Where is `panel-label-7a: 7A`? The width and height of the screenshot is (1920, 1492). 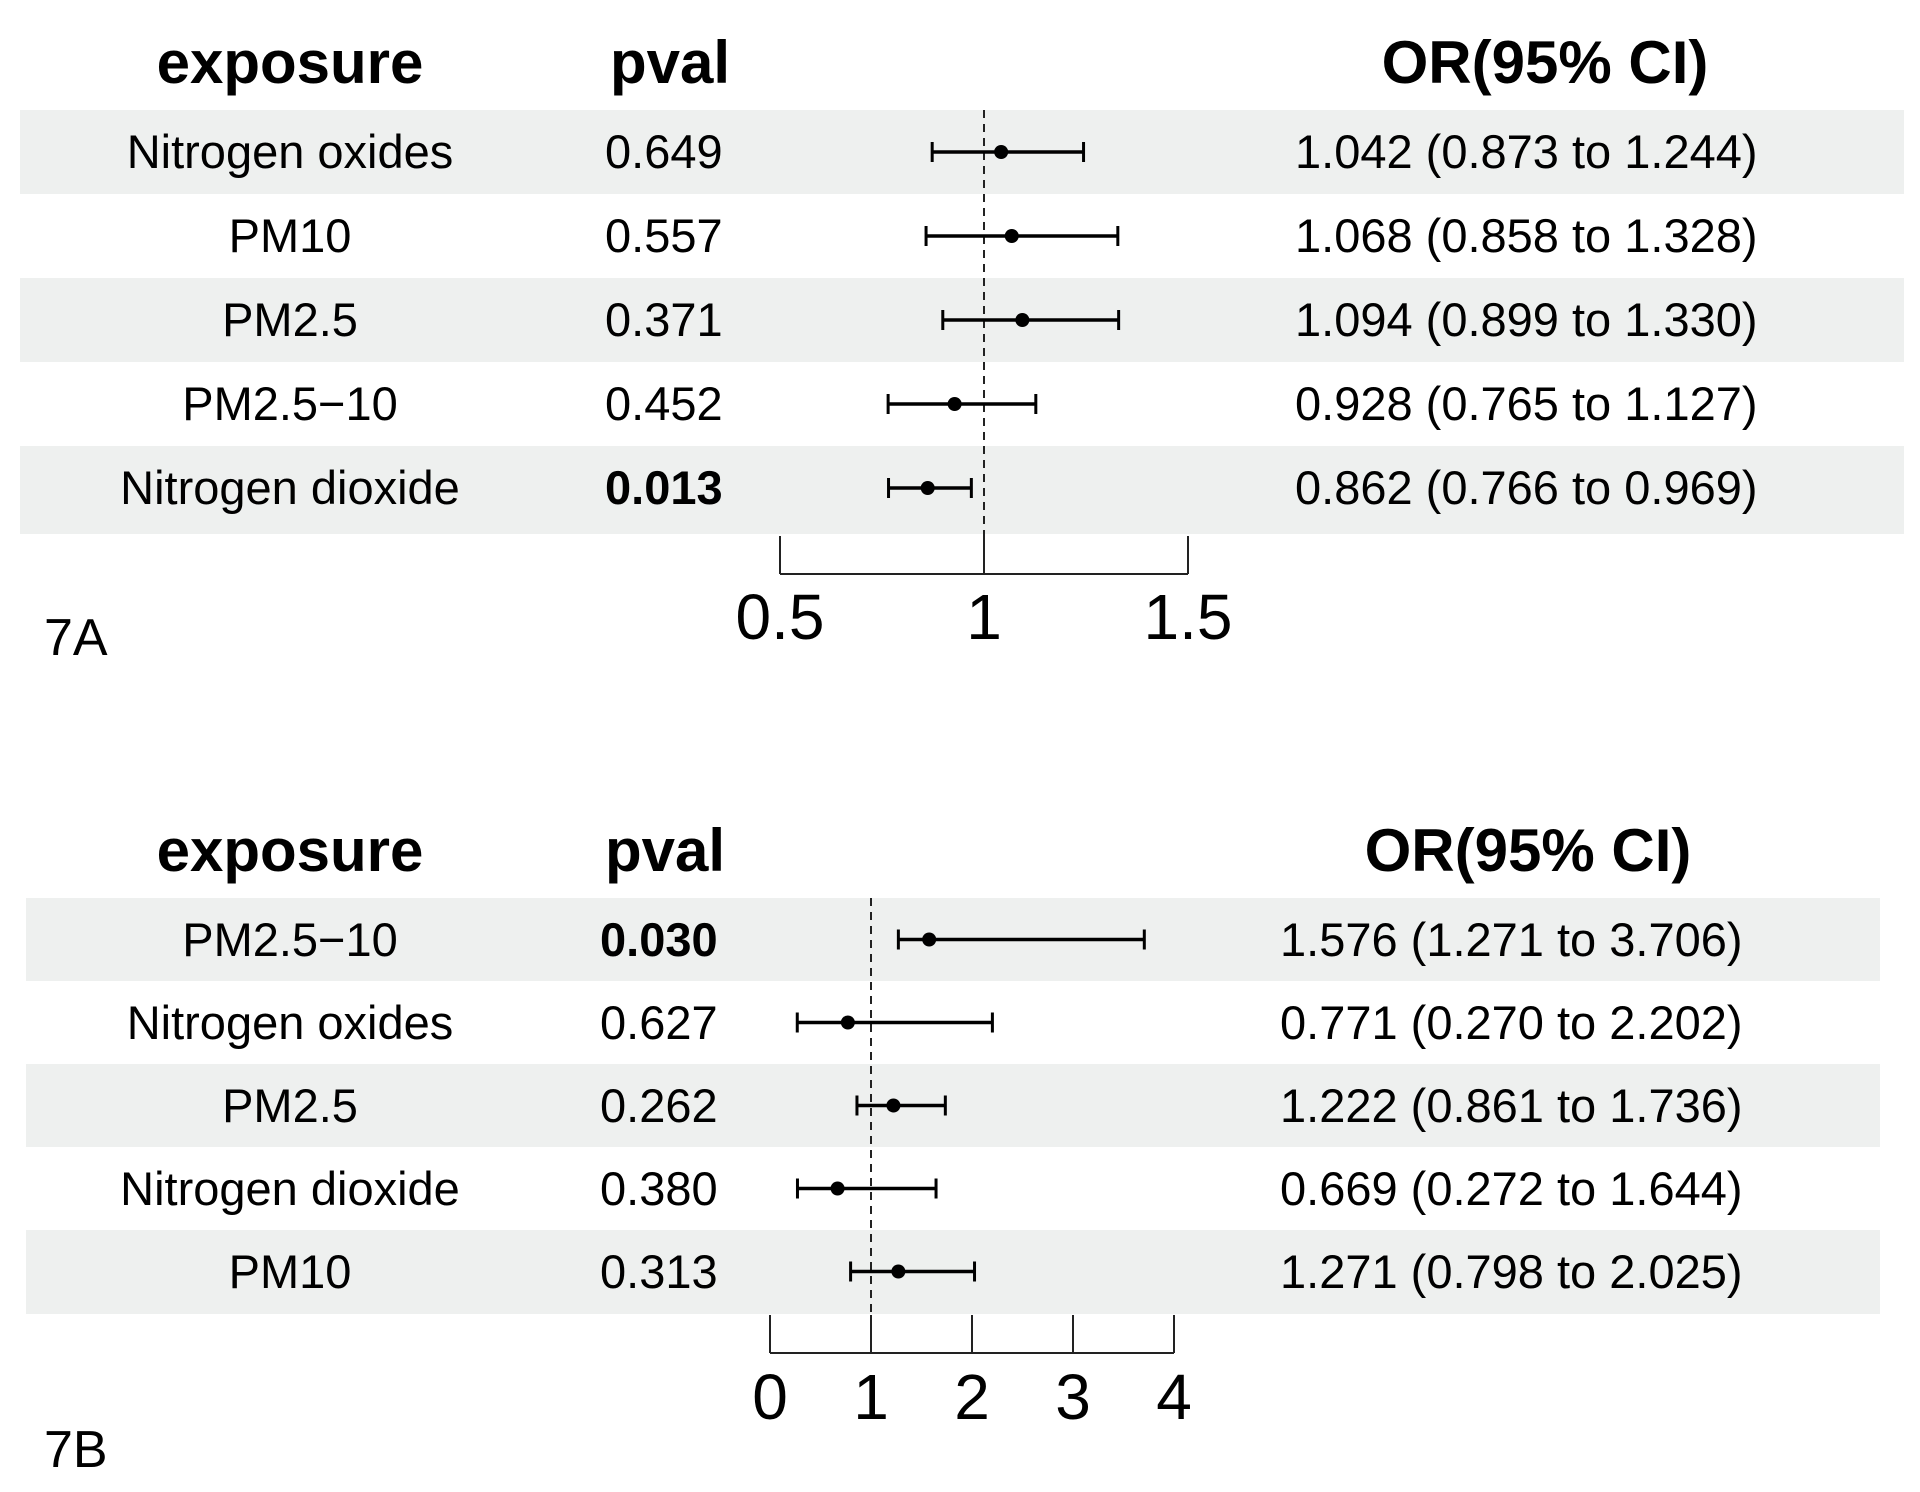
panel-label-7a: 7A is located at coordinates (76, 638).